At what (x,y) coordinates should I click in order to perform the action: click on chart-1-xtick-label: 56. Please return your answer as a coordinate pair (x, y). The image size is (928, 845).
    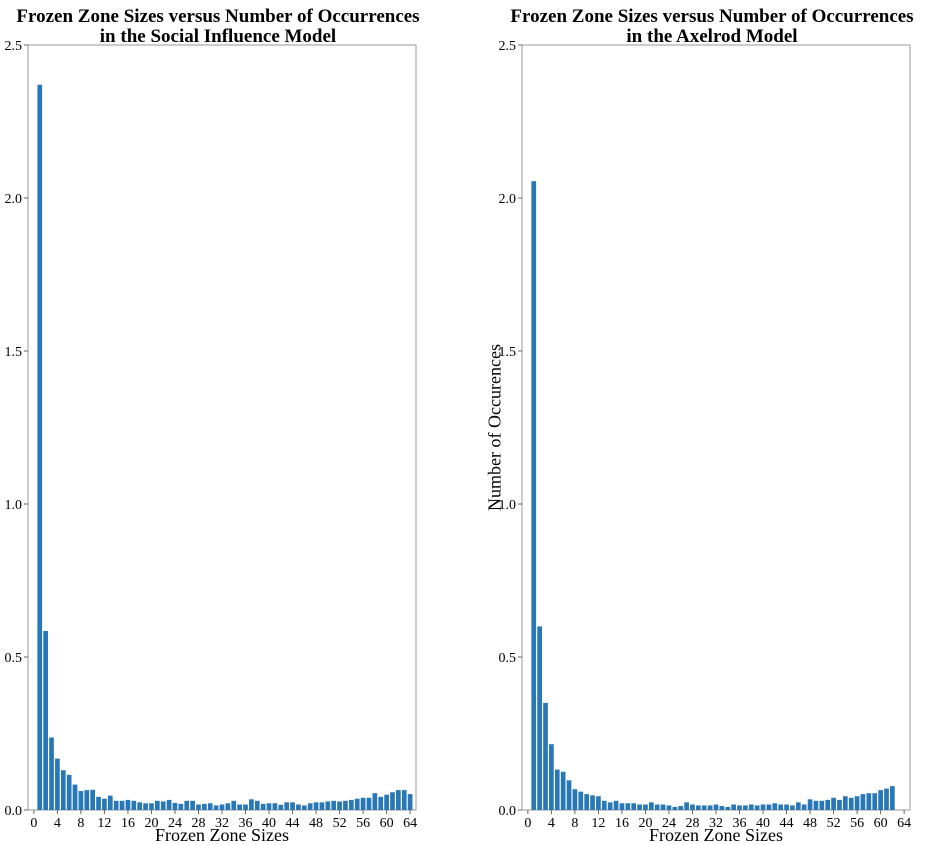
    Looking at the image, I should click on (363, 823).